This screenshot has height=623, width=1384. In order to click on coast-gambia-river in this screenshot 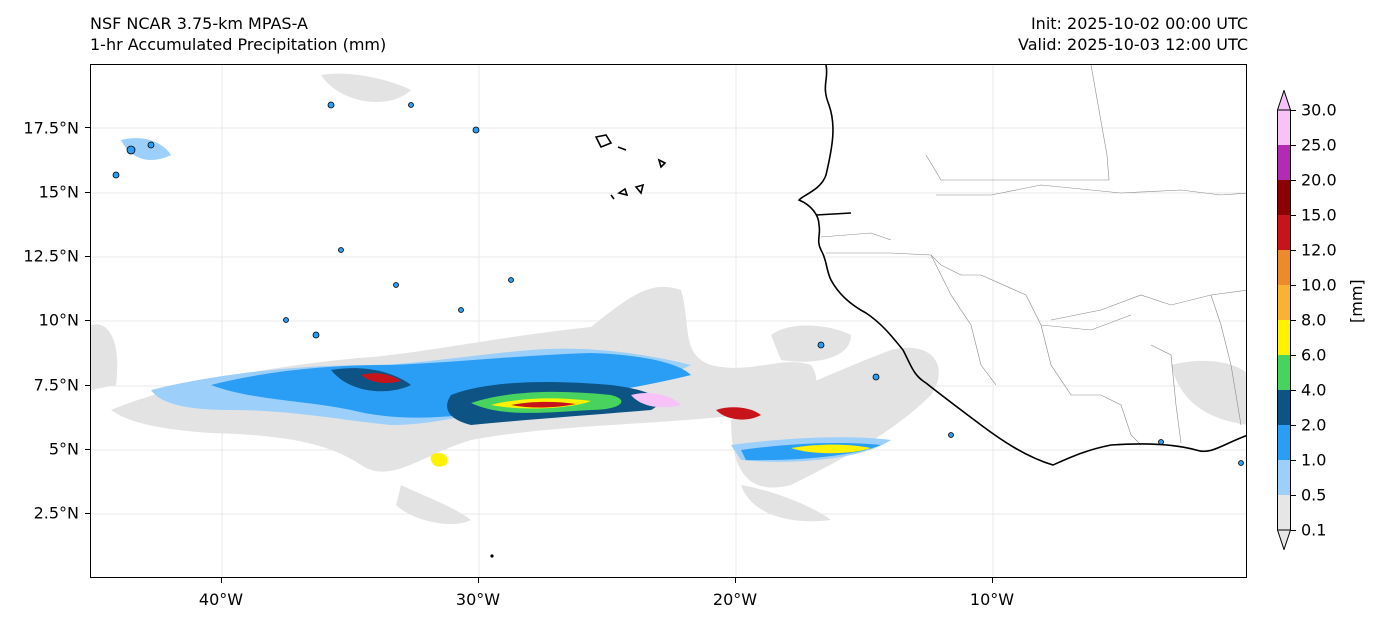, I will do `click(833, 214)`.